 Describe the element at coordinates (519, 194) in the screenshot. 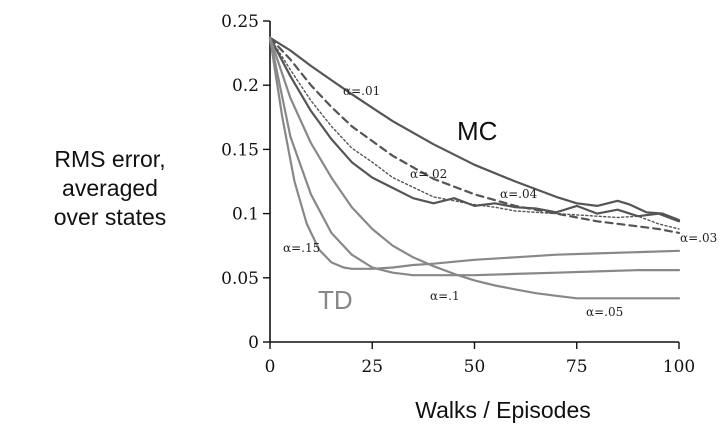

I see `alpha-label: α=.04` at that location.